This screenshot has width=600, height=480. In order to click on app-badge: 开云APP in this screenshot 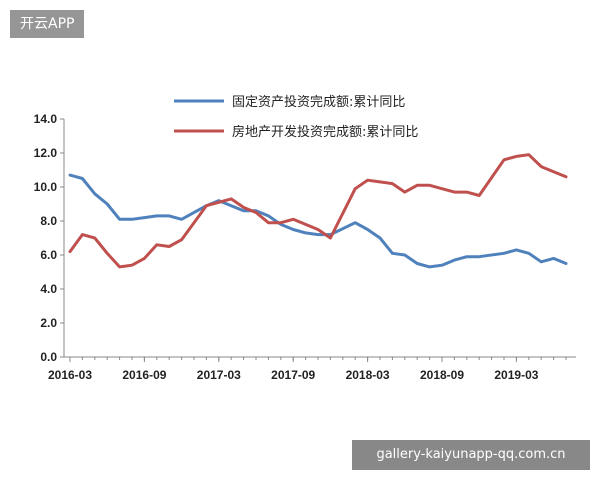, I will do `click(47, 24)`.